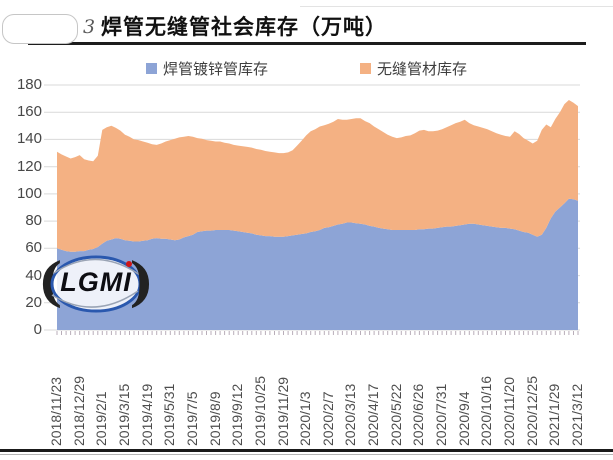 This screenshot has width=613, height=460. Describe the element at coordinates (306, 454) in the screenshot. I see `bottom-rule-light` at that location.